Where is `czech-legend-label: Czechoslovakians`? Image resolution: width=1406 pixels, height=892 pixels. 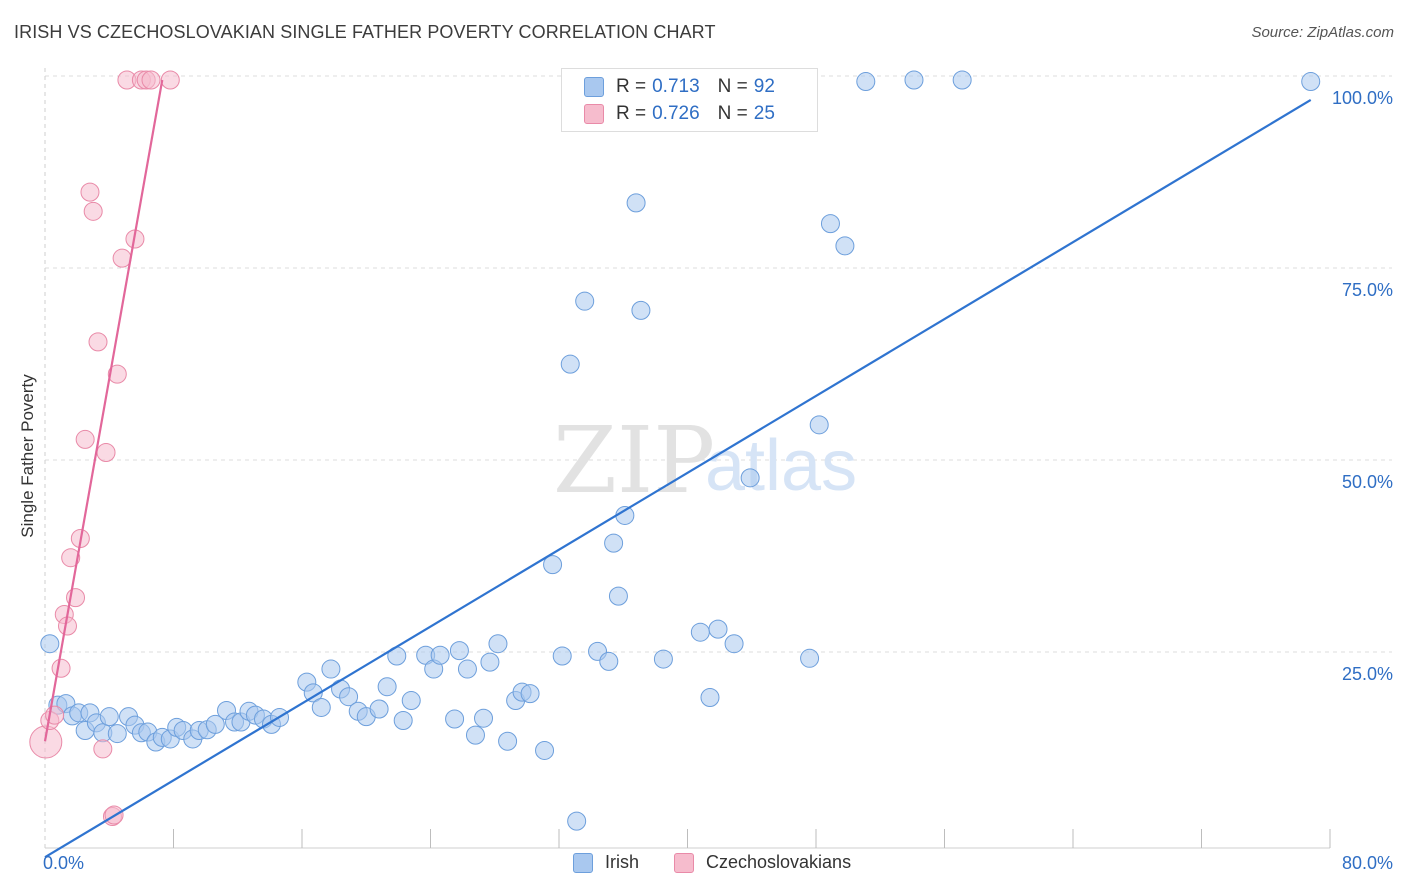
czech-legend-label: Czechoslovakians is located at coordinates (779, 862).